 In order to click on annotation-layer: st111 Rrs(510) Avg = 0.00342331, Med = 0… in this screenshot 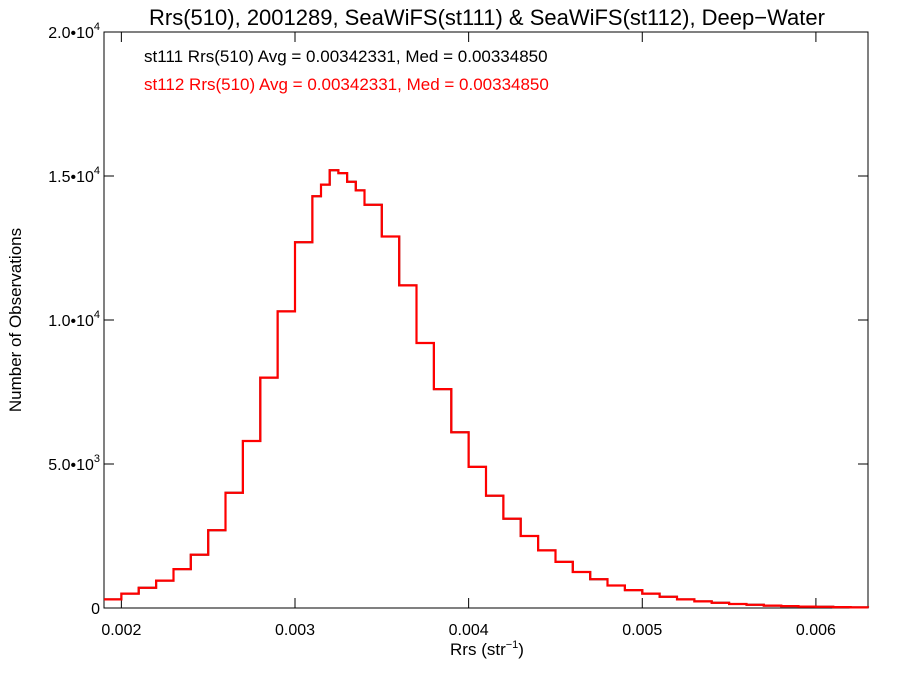, I will do `click(346, 70)`.